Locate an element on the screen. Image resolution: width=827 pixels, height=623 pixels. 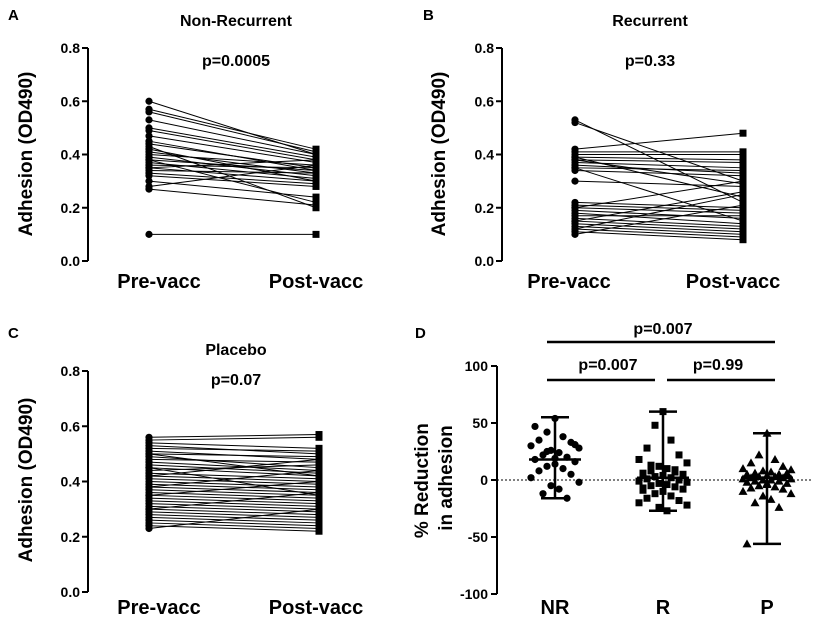
panel-c-pvalue: p=0.07 is located at coordinates (236, 380).